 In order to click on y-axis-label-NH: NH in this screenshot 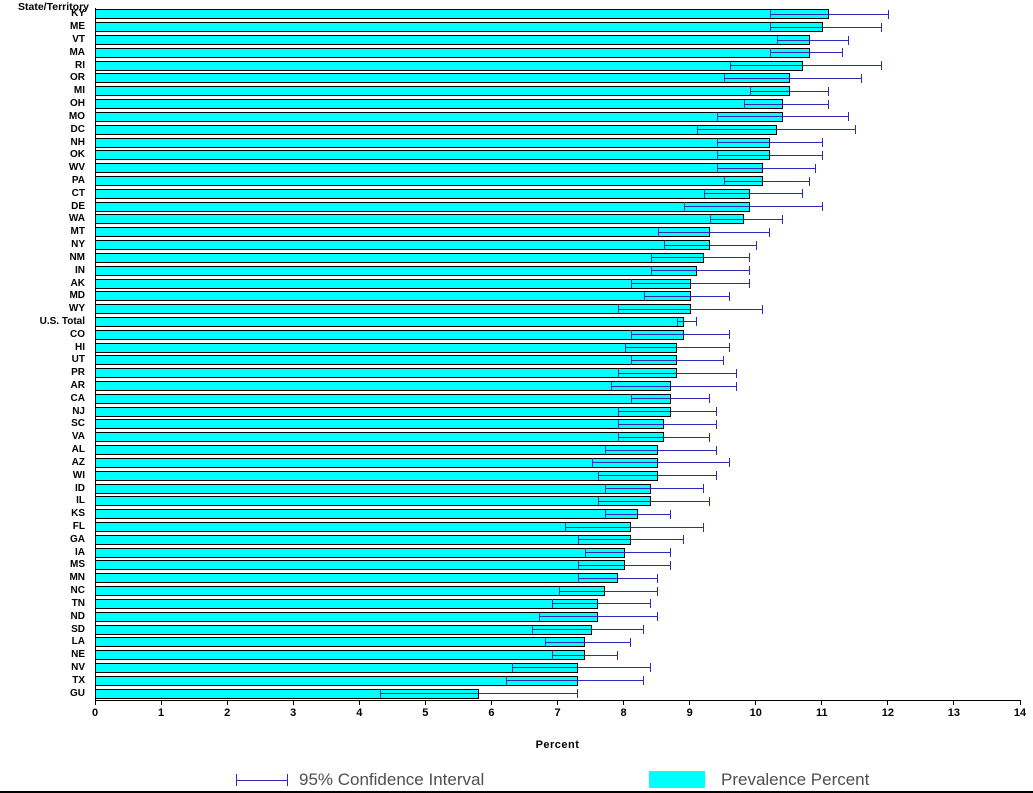, I will do `click(77, 142)`.